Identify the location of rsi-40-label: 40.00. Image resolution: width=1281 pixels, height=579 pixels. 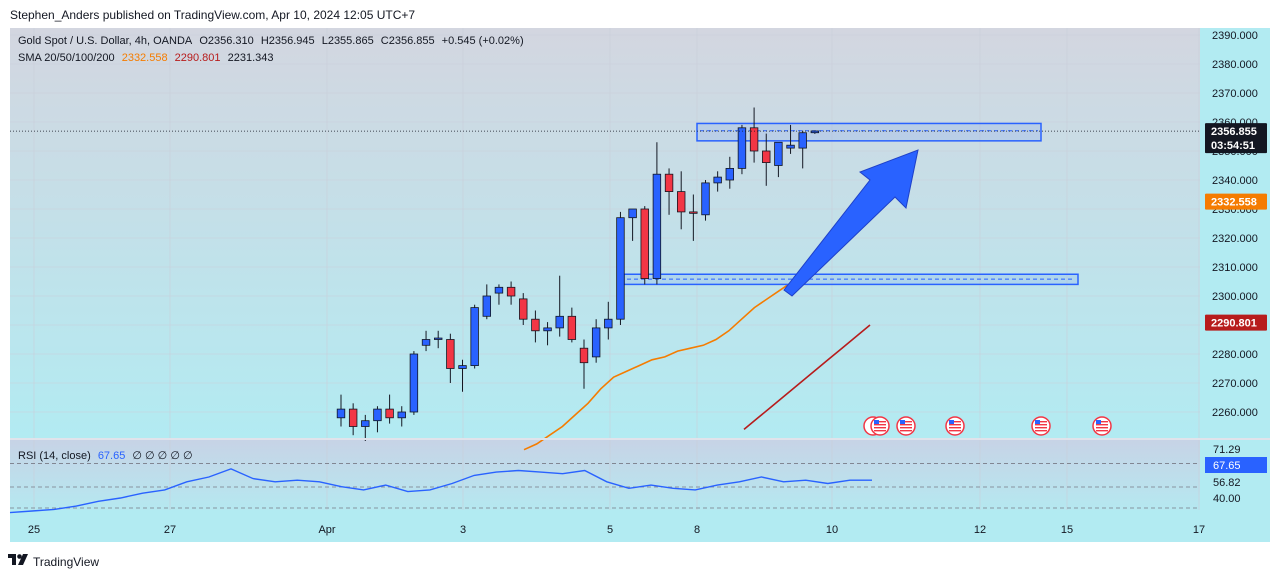
(1227, 499).